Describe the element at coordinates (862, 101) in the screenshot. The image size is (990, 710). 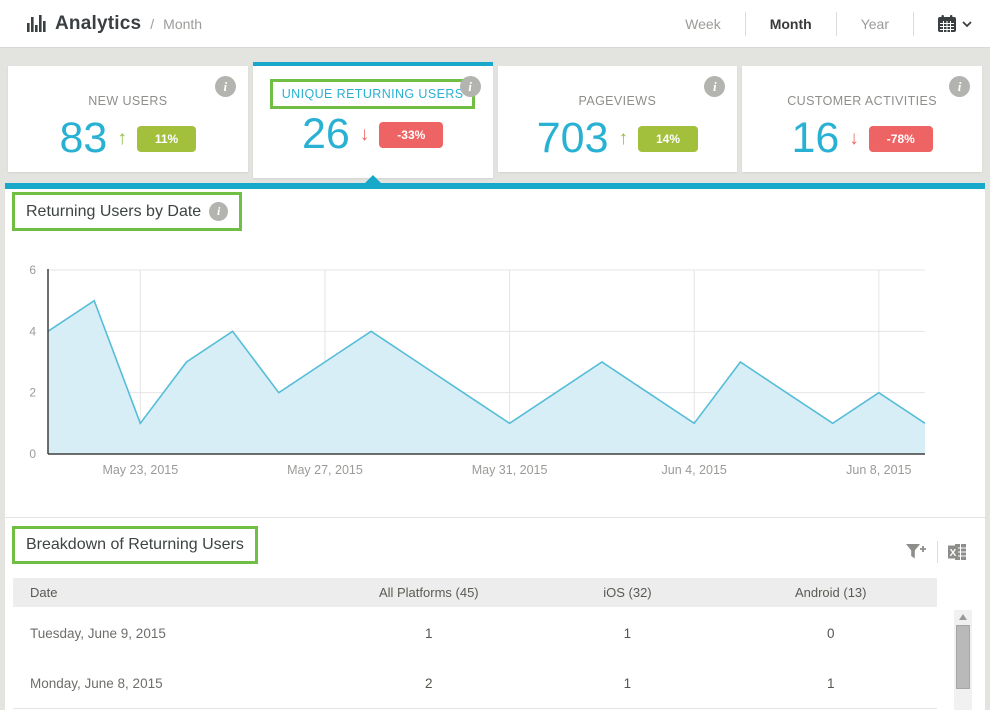
I see `card-title: CUSTOMER ACTIVITIES` at that location.